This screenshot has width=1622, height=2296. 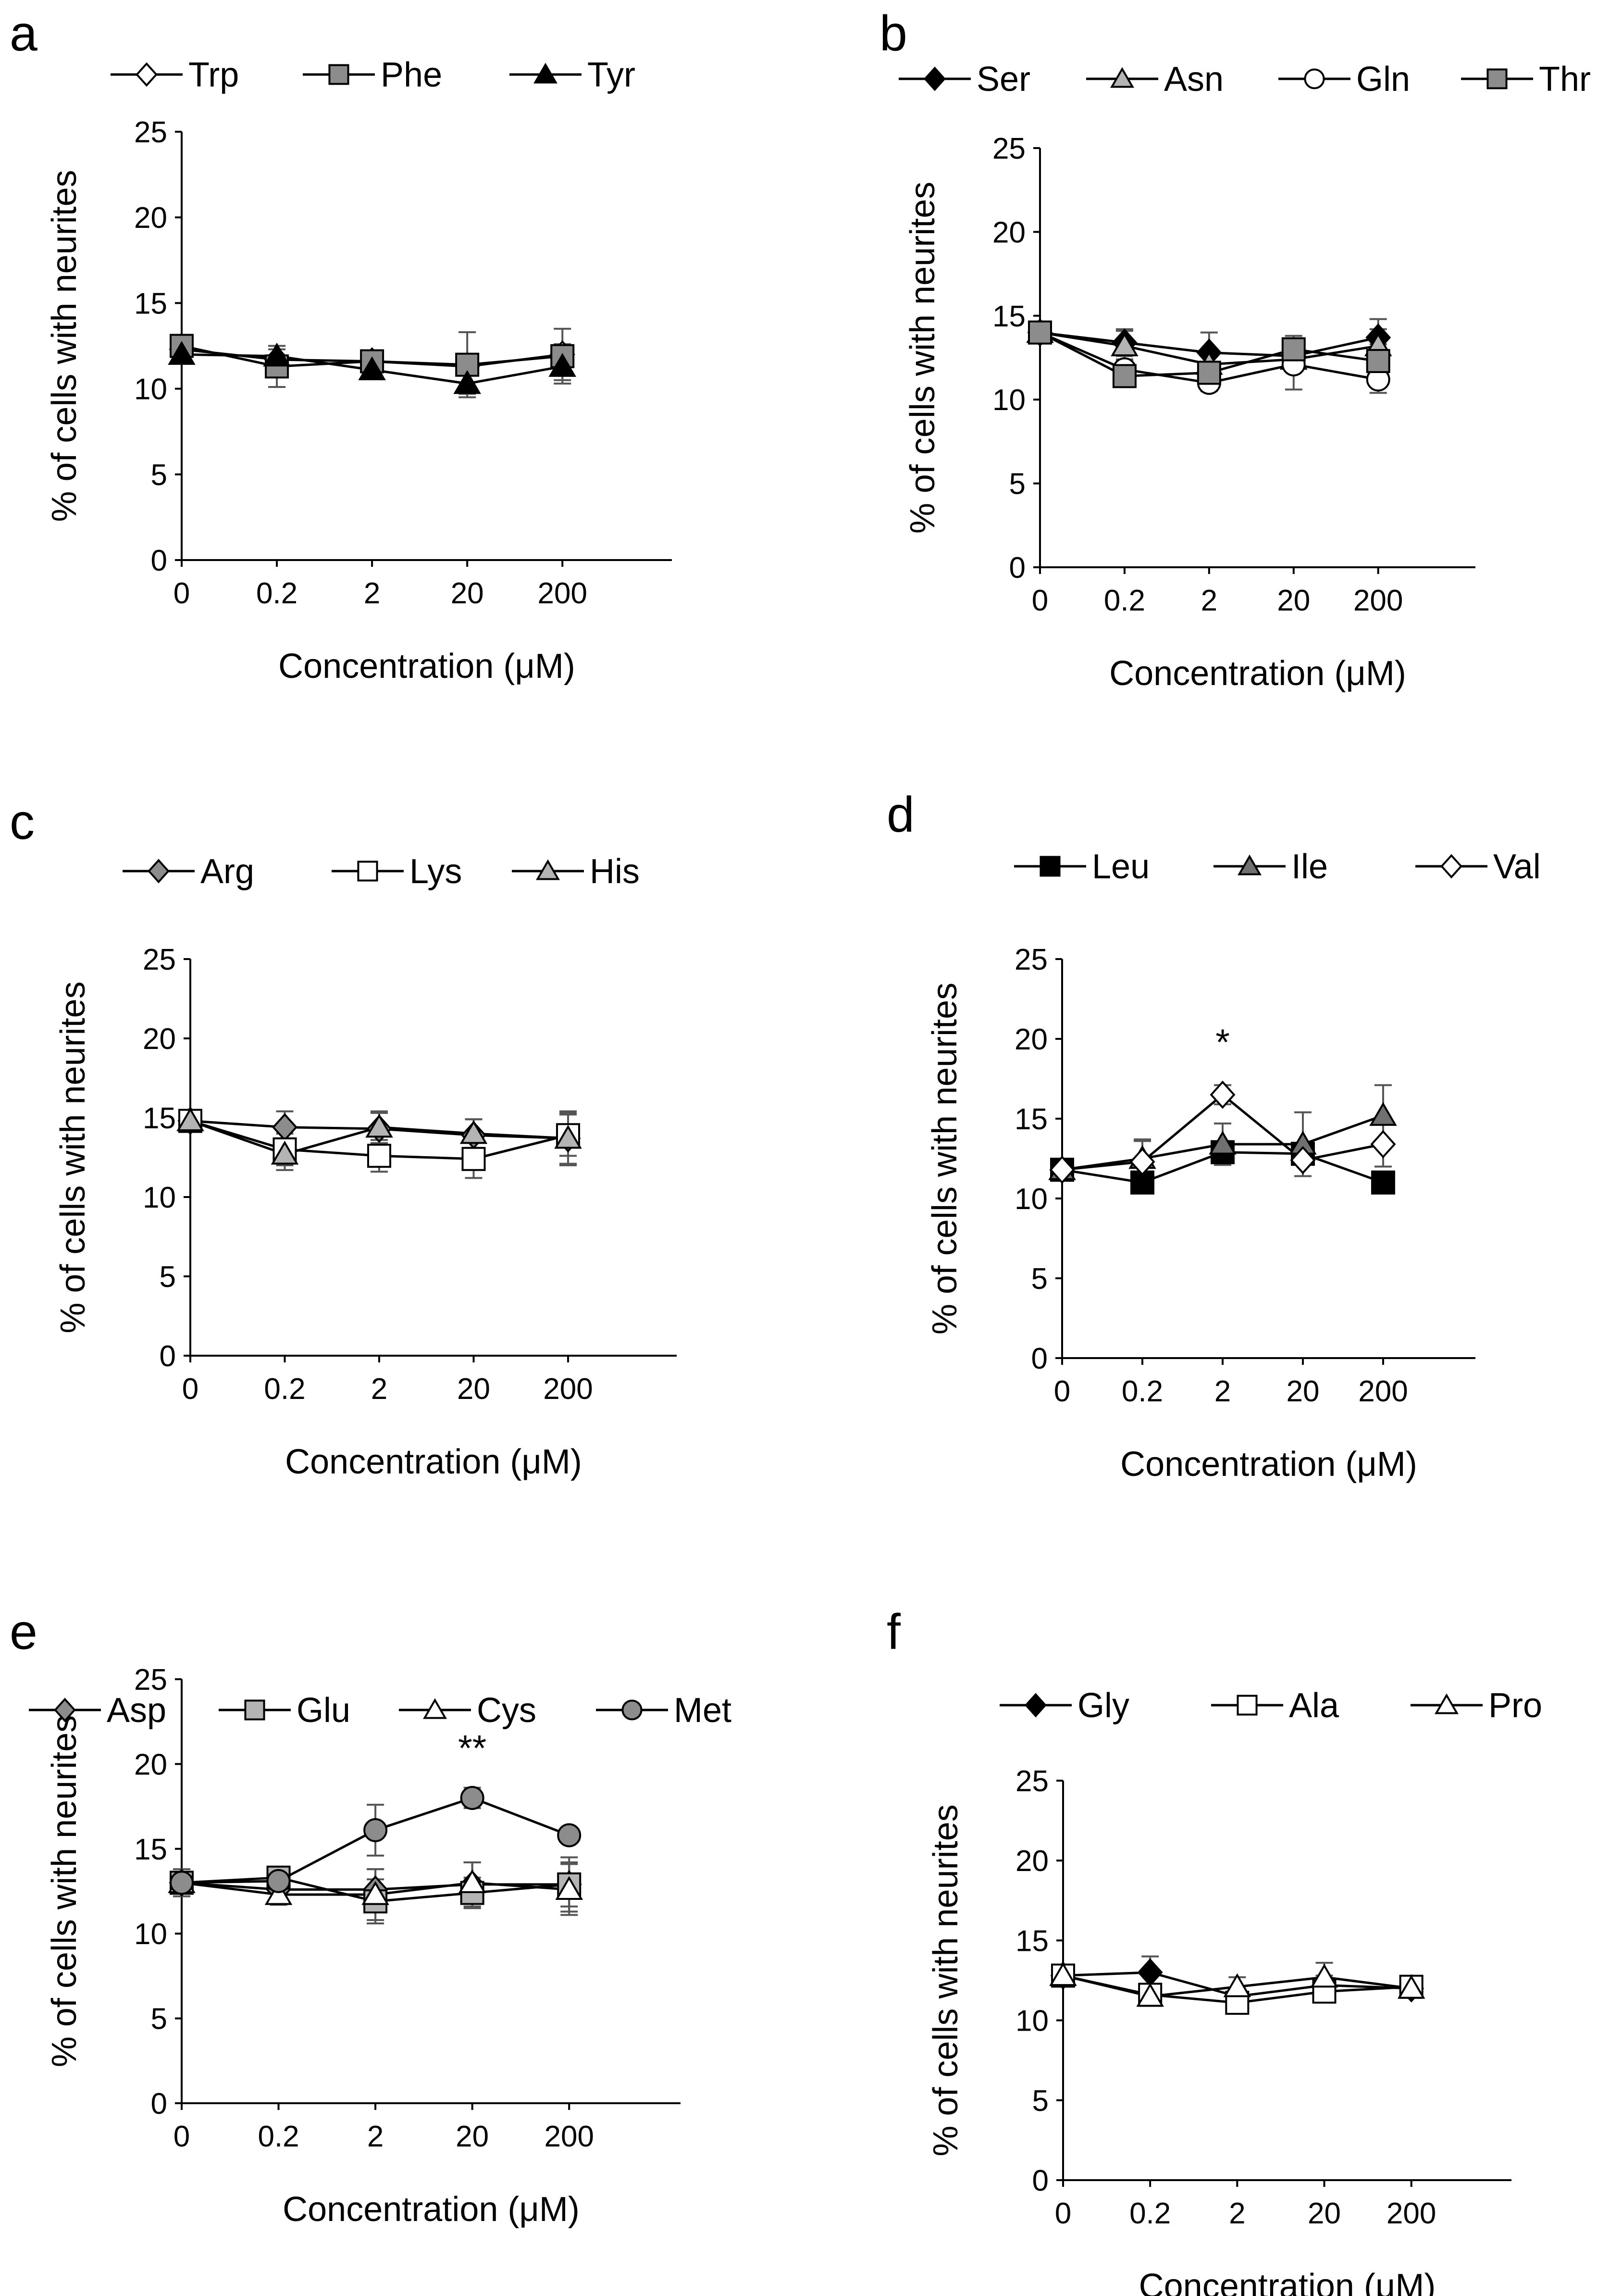 I want to click on legend-item-glu: Glu, so click(x=284, y=1710).